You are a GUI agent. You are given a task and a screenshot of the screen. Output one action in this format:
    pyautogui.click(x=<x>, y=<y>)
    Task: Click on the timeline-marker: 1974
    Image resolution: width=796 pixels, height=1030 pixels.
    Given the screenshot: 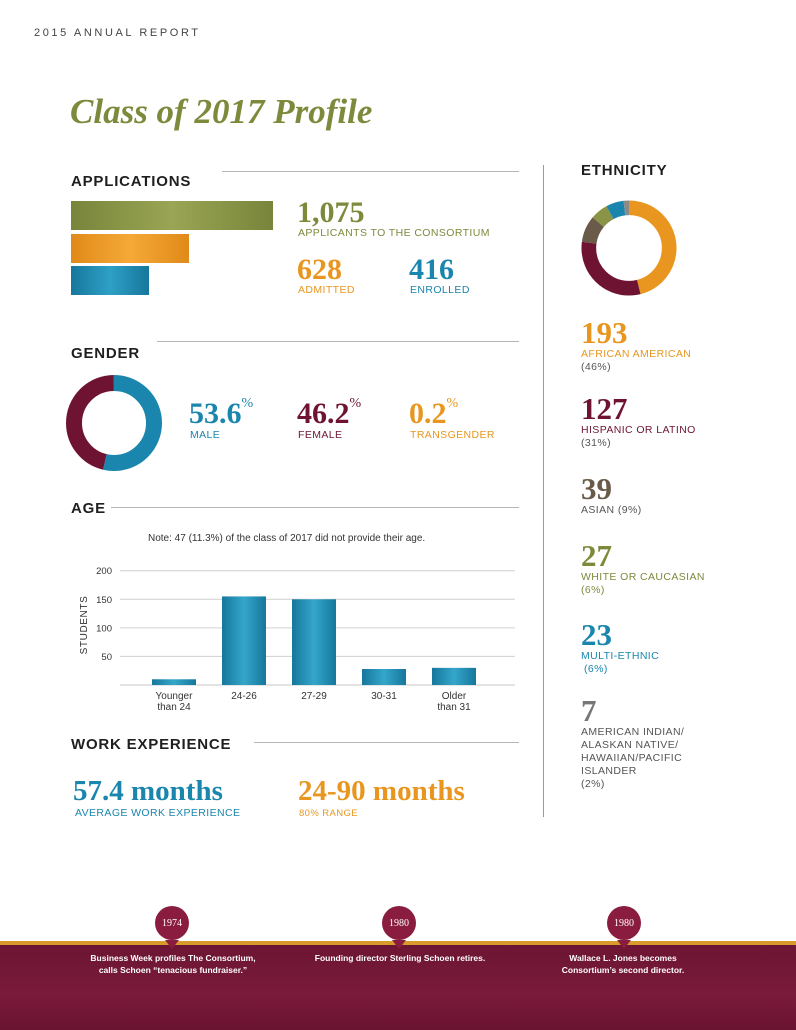 What is the action you would take?
    pyautogui.click(x=172, y=927)
    